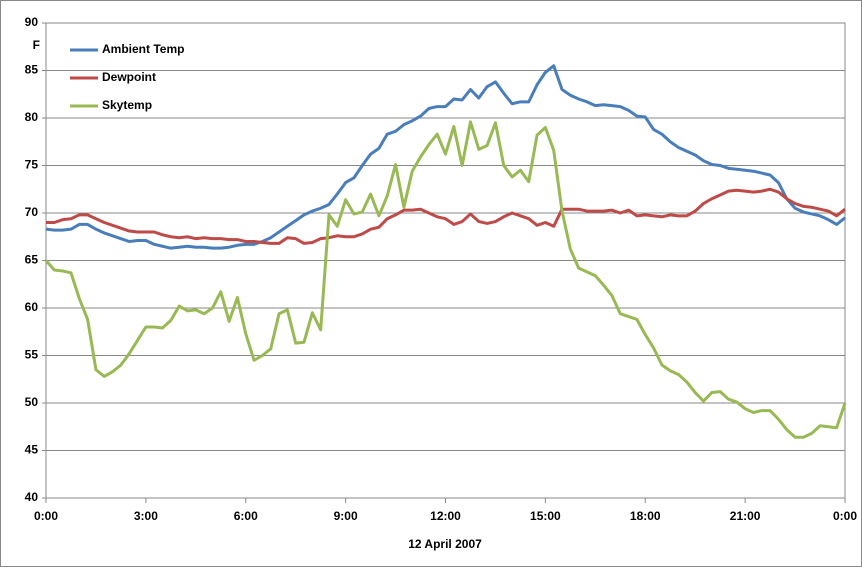 The width and height of the screenshot is (862, 567). What do you see at coordinates (32, 212) in the screenshot?
I see `y-tick-label: 70` at bounding box center [32, 212].